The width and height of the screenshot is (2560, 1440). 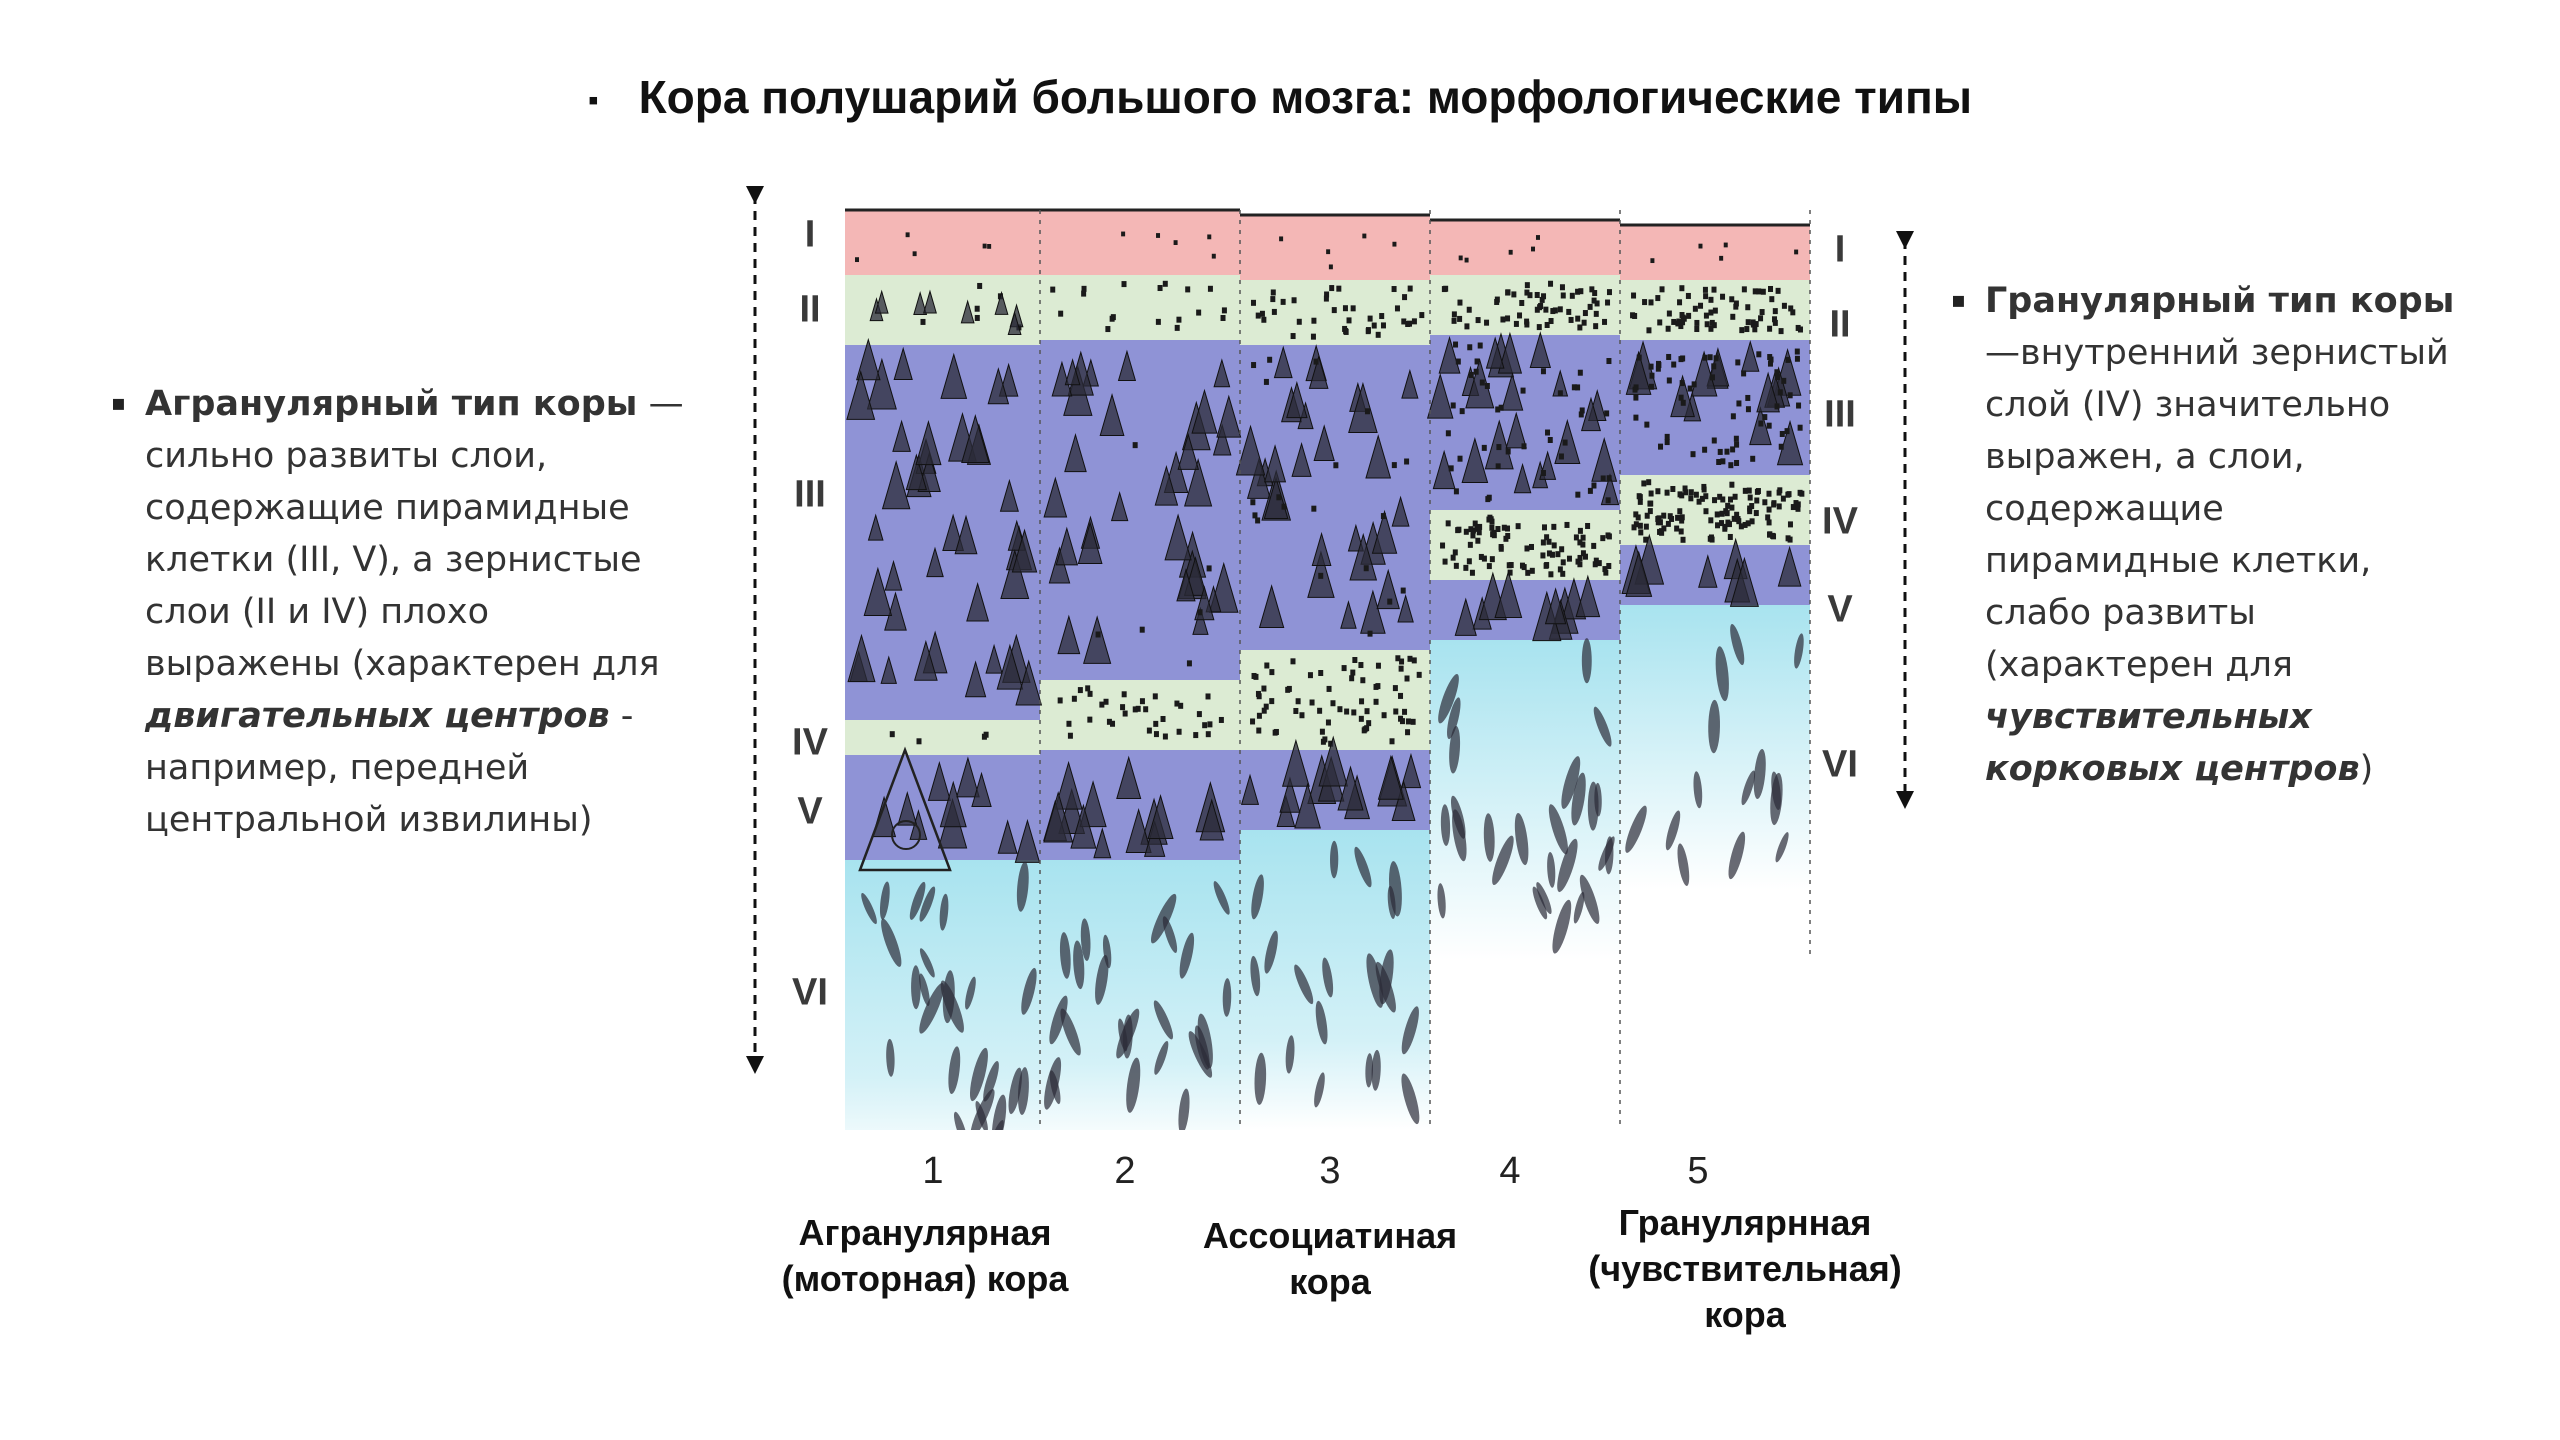 I want to click on layer-VI-col-2-band, so click(x=1140, y=995).